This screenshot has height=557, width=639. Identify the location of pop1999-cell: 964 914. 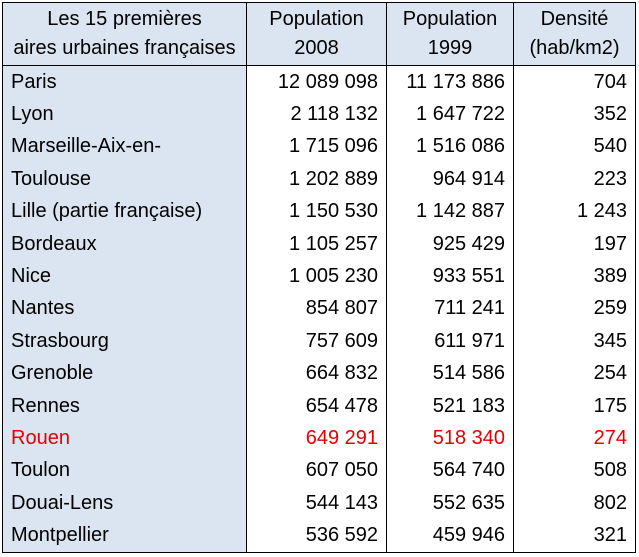
(450, 179).